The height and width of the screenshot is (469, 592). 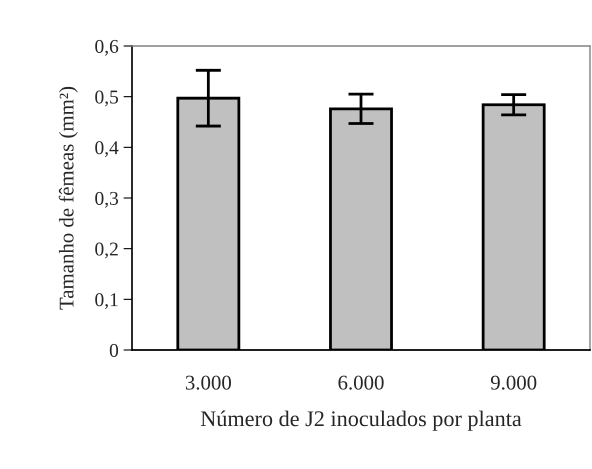 I want to click on x-tick-label: 6.000, so click(x=361, y=383).